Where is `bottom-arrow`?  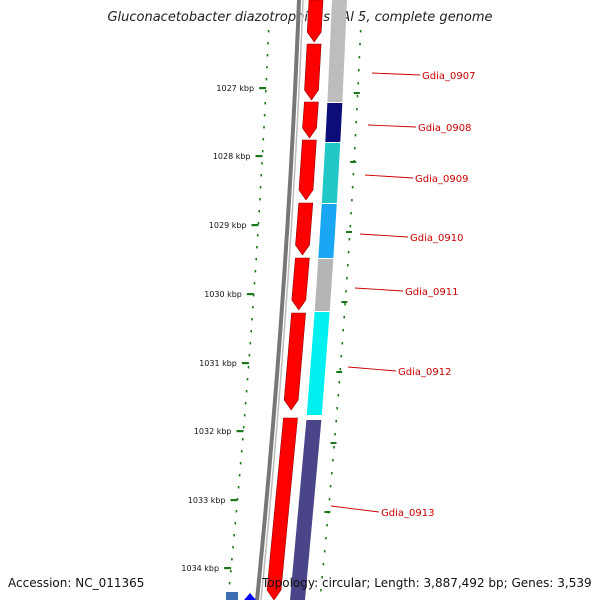
bottom-arrow is located at coordinates (250, 596).